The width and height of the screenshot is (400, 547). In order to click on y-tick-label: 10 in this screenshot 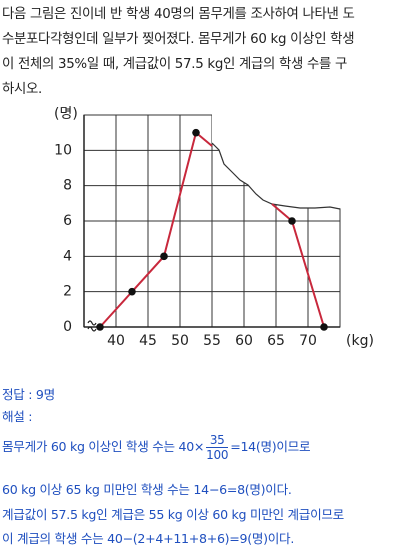, I will do `click(63, 150)`.